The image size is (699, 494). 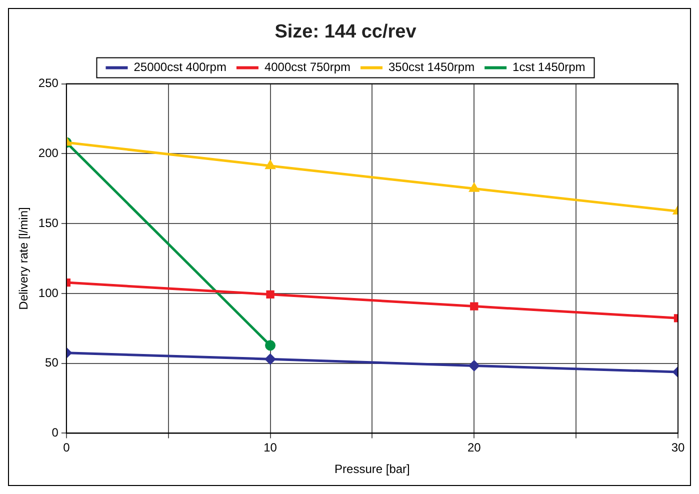 I want to click on legend-label: 350cst 1450rpm, so click(x=431, y=67).